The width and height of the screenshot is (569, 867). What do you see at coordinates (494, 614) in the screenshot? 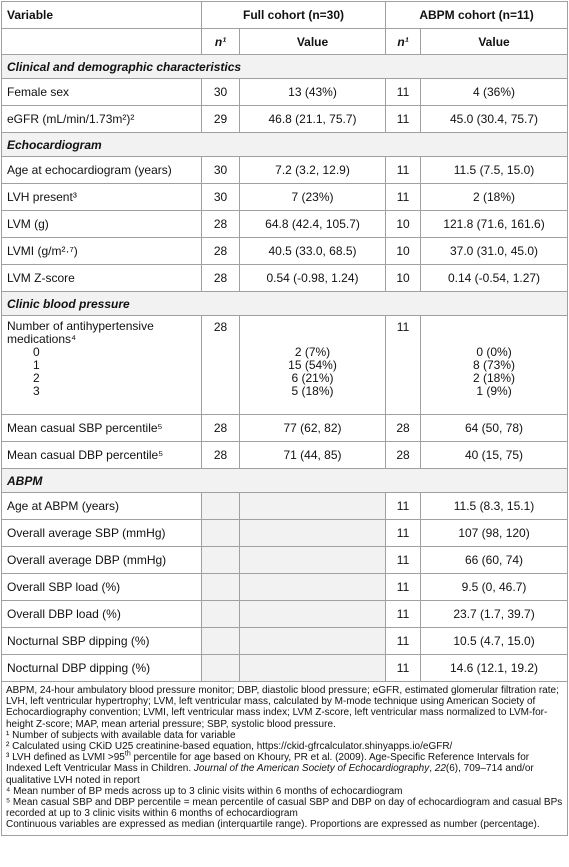
I see `value-cell: 23.7 (1.7, 39.7)` at bounding box center [494, 614].